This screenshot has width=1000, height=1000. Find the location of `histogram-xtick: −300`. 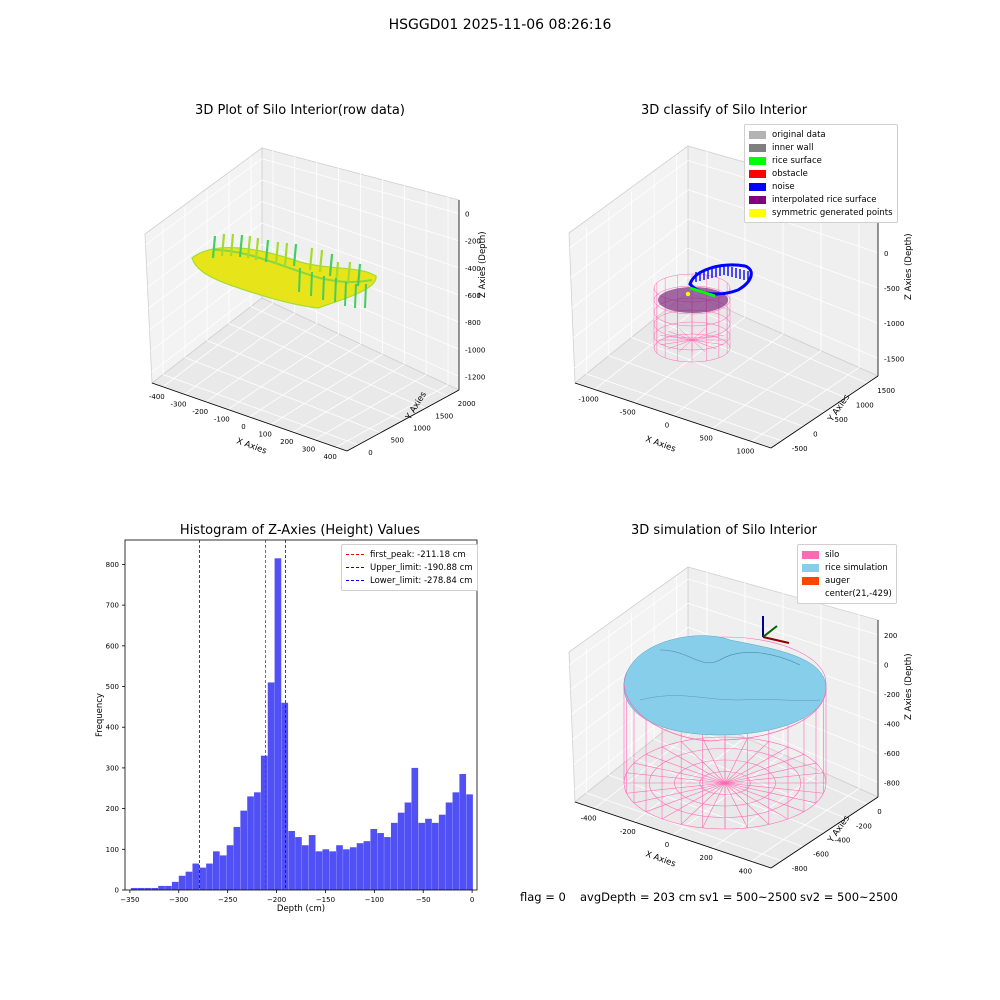

histogram-xtick: −300 is located at coordinates (178, 900).